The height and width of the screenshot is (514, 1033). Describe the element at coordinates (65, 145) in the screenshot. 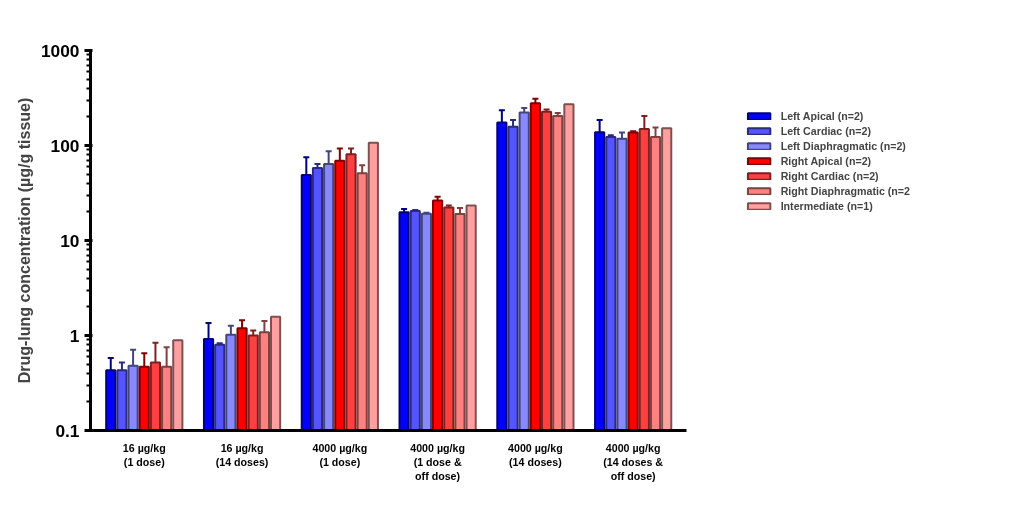

I see `y-tick-label: 100` at that location.